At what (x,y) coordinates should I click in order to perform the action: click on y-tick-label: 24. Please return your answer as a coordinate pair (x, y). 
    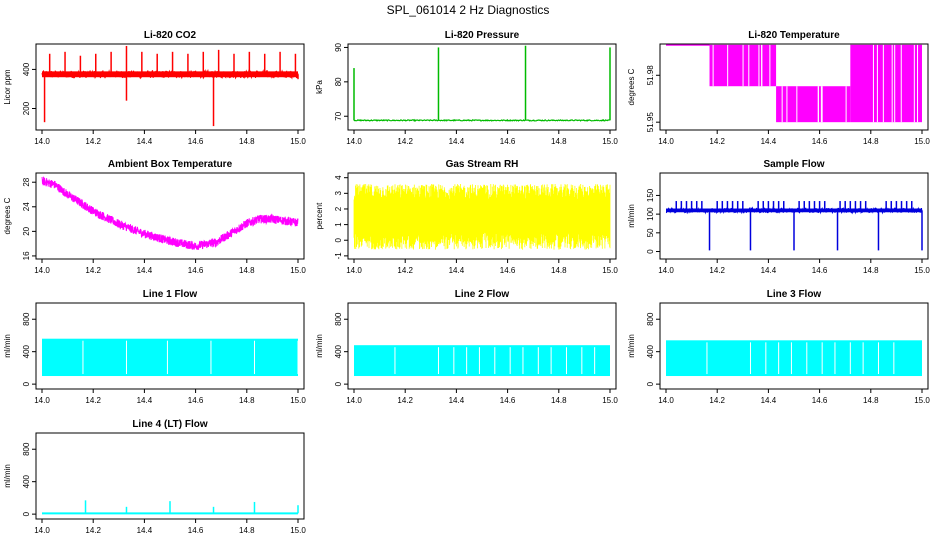
    Looking at the image, I should click on (26, 206).